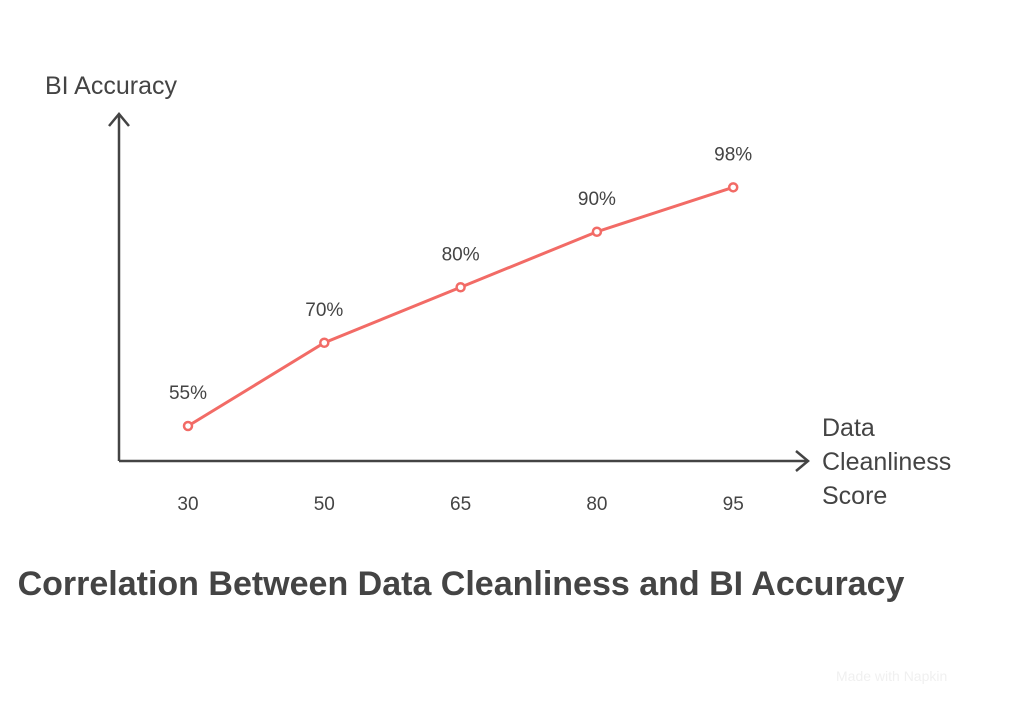  I want to click on x-tick-label: 30, so click(187, 504).